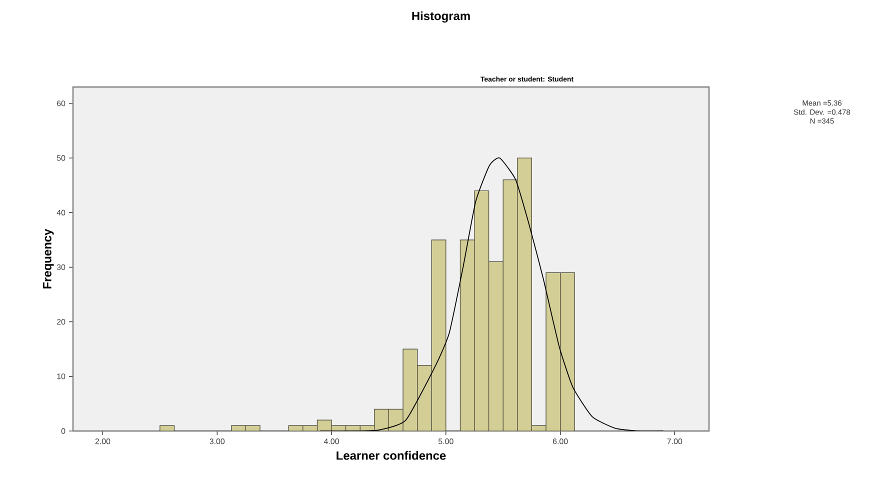  I want to click on y-axis-title: Frequency, so click(48, 258).